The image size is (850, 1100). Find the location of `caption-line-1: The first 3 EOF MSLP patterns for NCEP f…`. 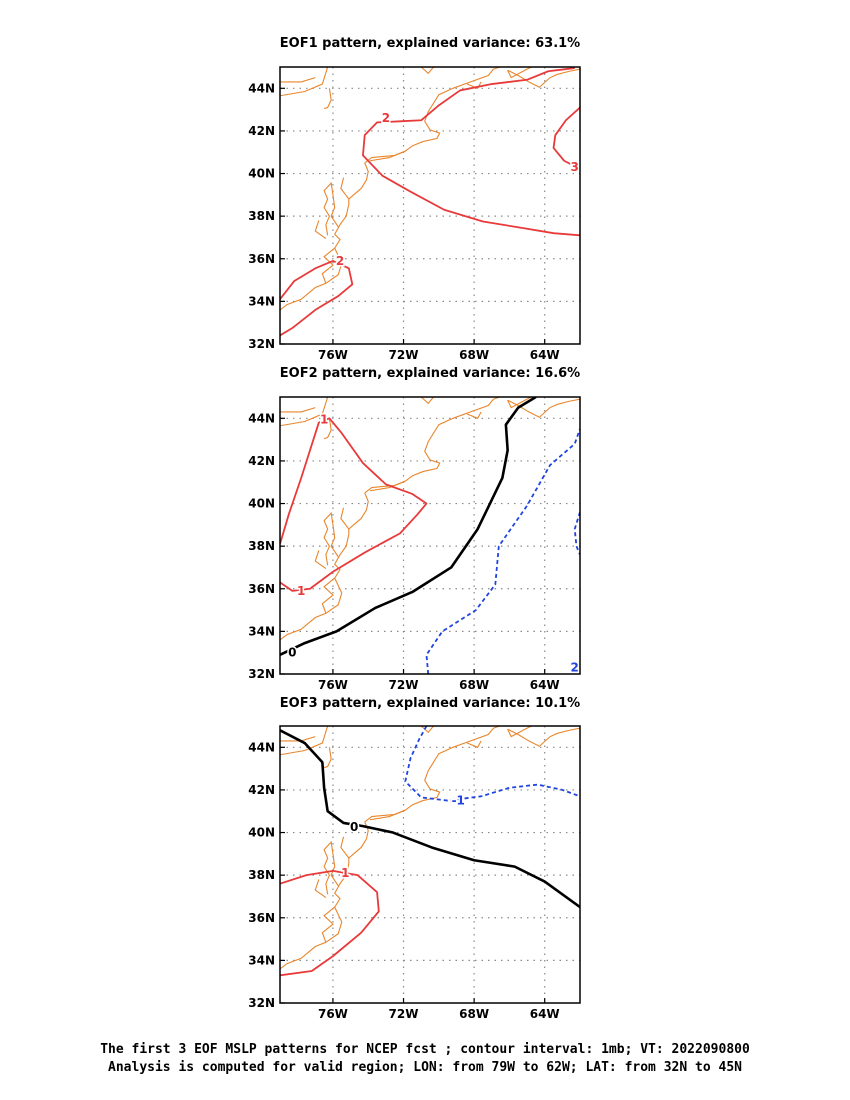

caption-line-1: The first 3 EOF MSLP patterns for NCEP f… is located at coordinates (425, 1049).